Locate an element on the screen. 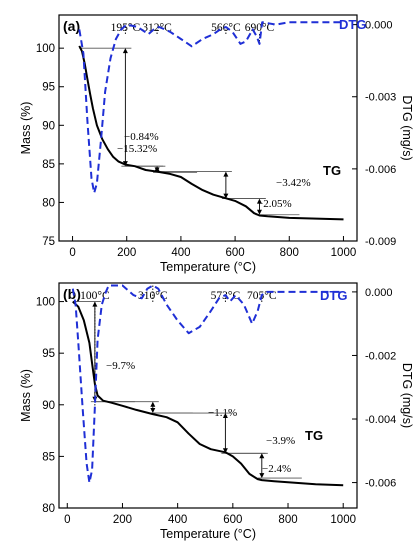  peak-temperature-label: 100°C is located at coordinates (95, 296).